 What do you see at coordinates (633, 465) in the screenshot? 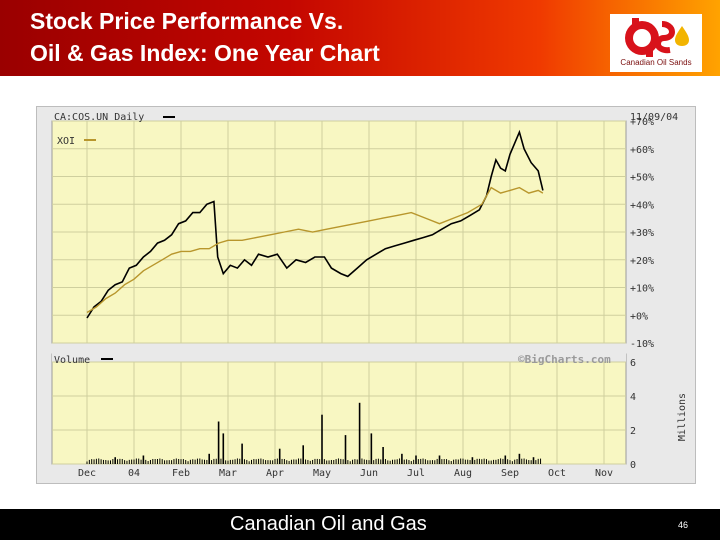
I see `volume-tick-label: 0` at bounding box center [633, 465].